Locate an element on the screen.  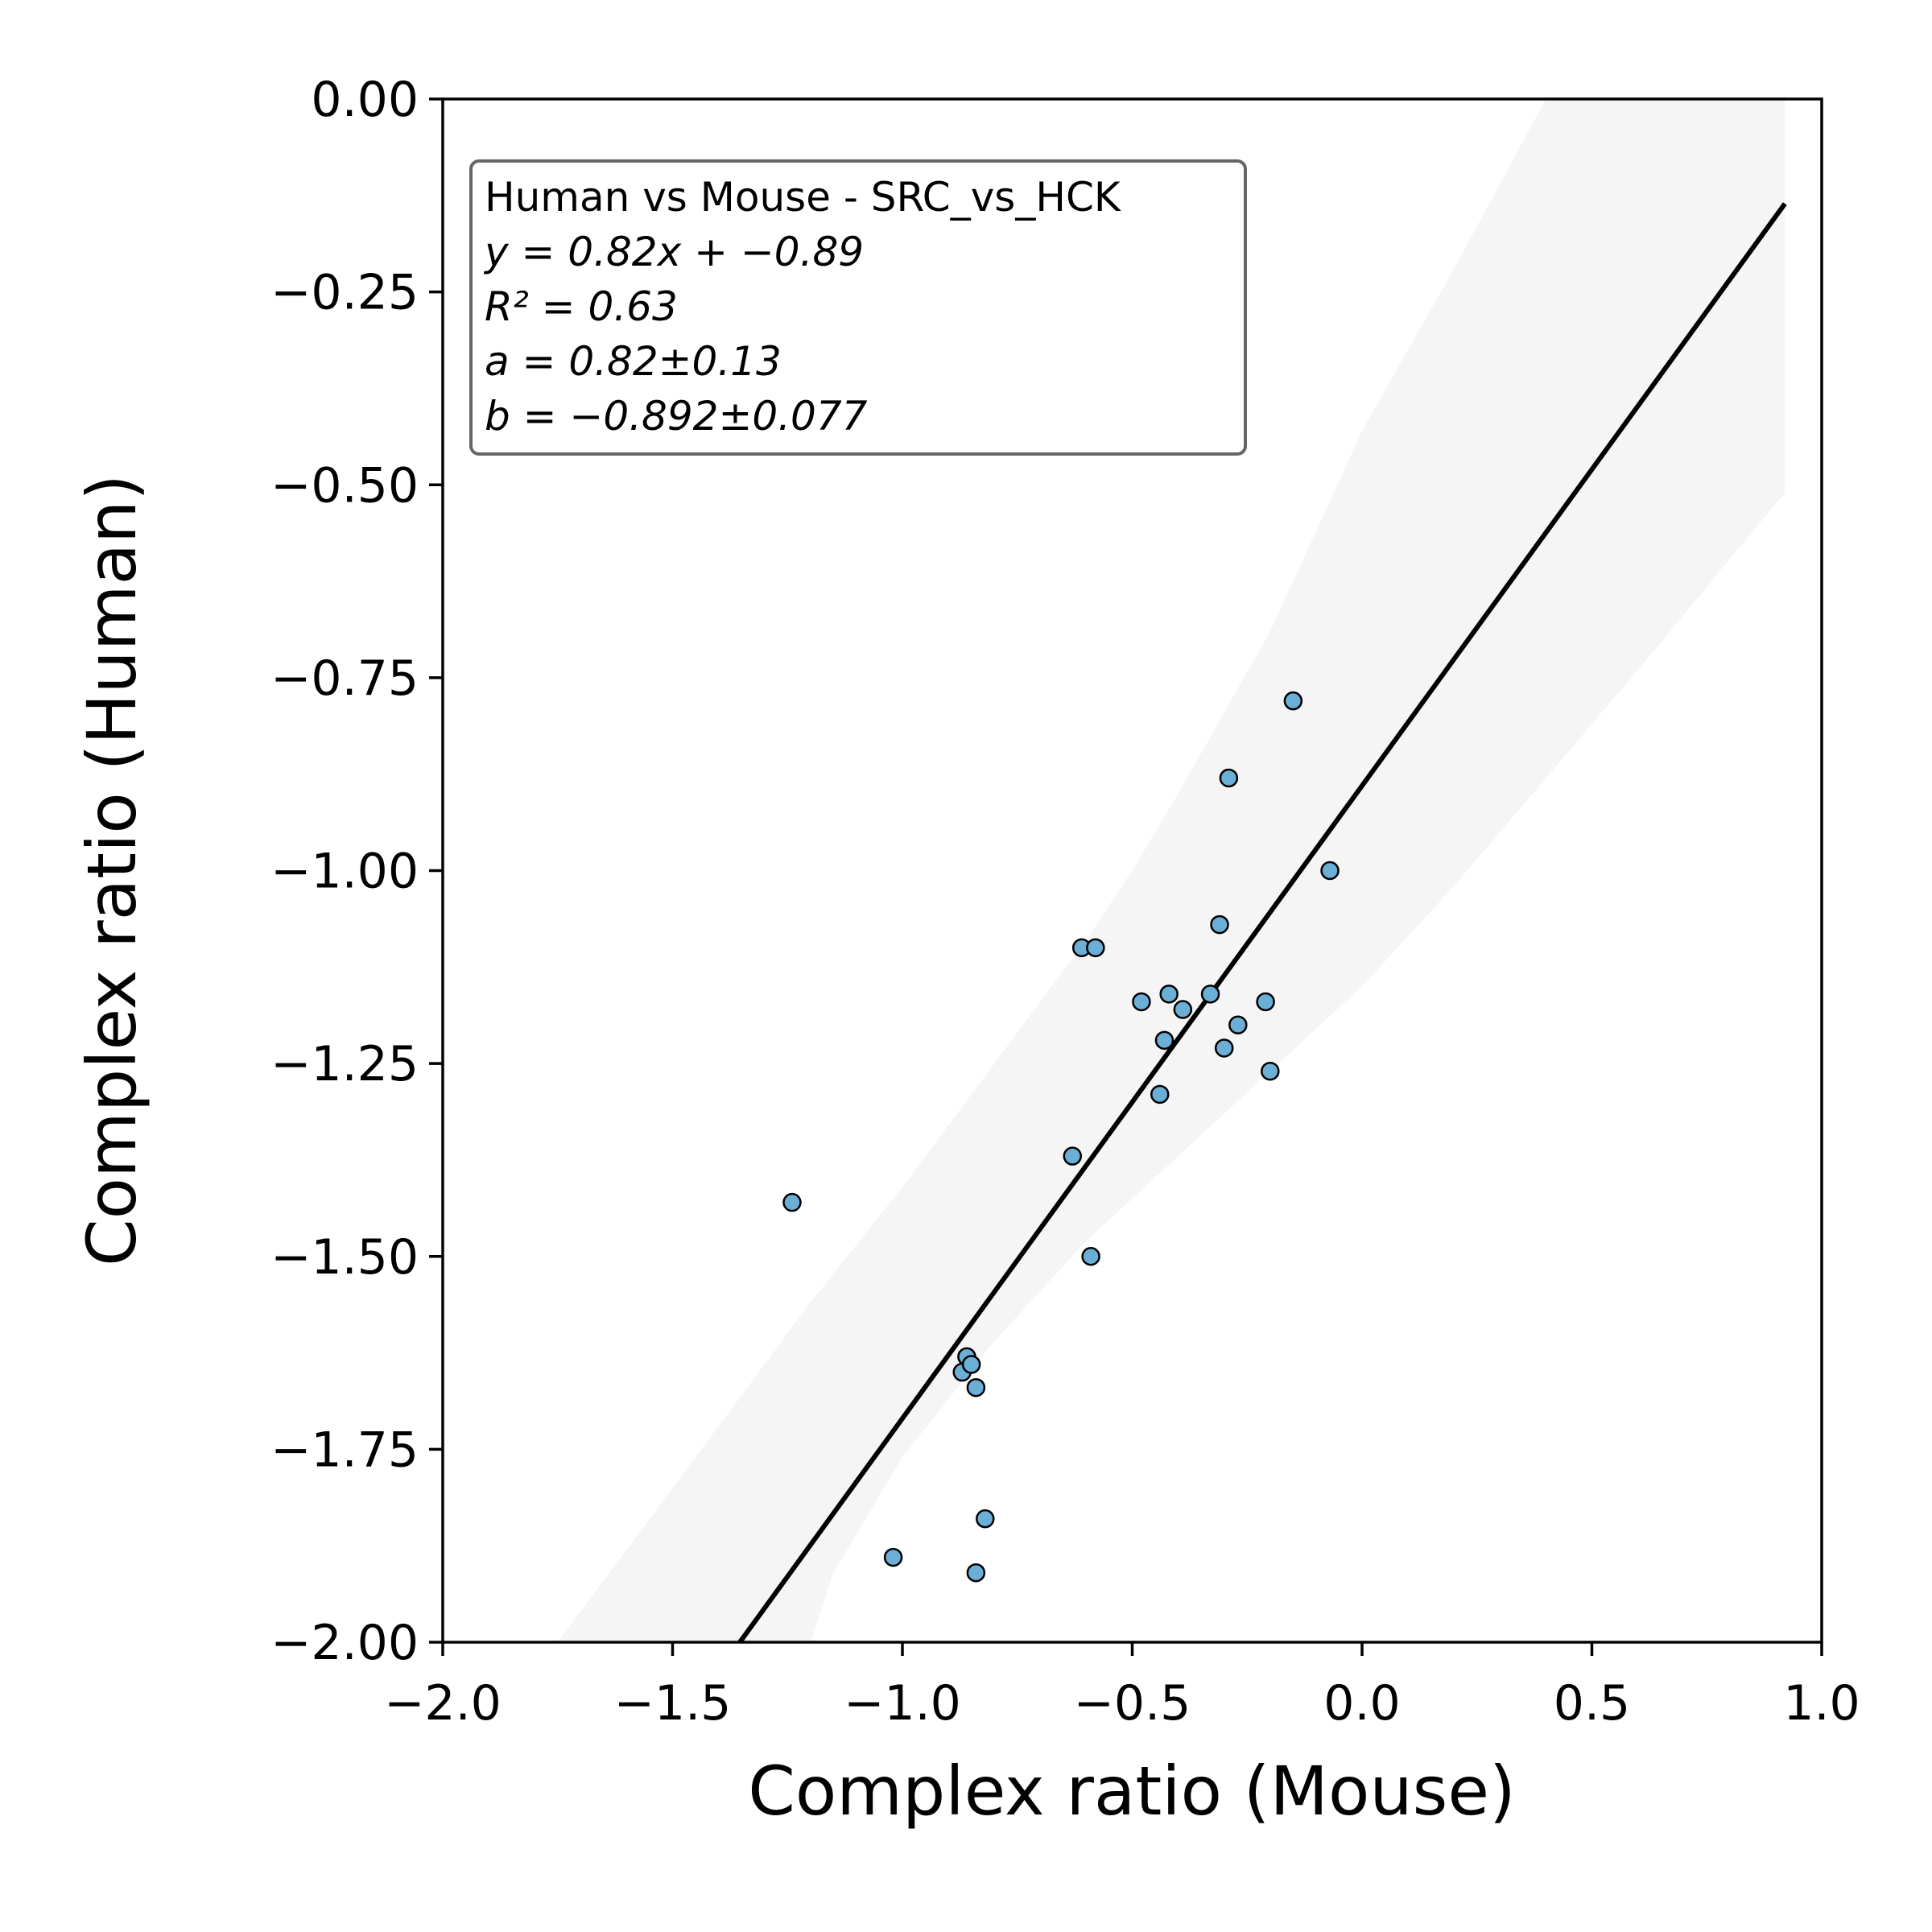
annotation-intercept: b = −0.892±0.077 is located at coordinates (676, 416).